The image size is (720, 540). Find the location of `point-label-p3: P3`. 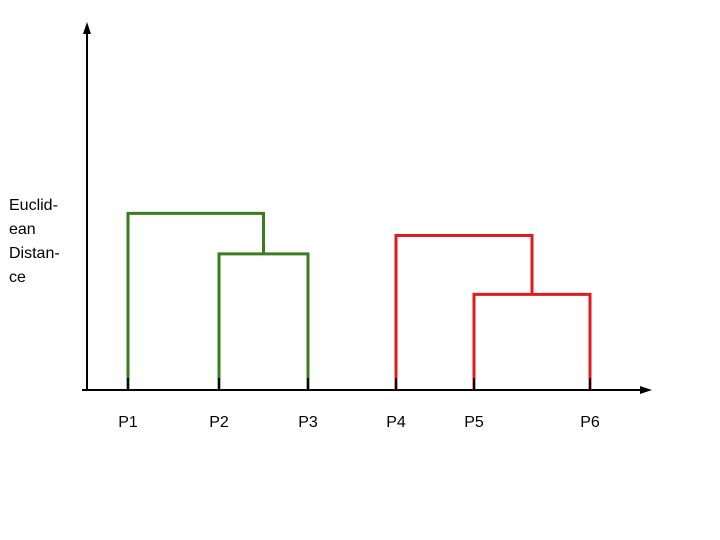

point-label-p3: P3 is located at coordinates (308, 422).